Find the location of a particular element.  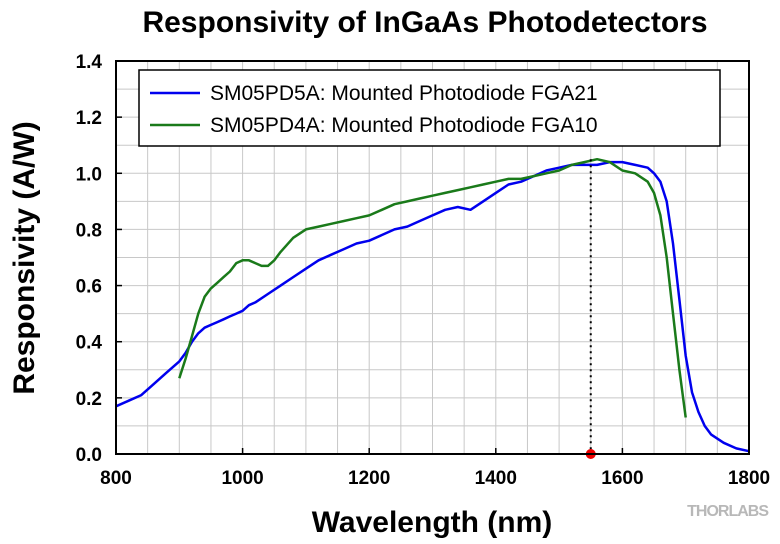

legend-box is located at coordinates (429, 108).